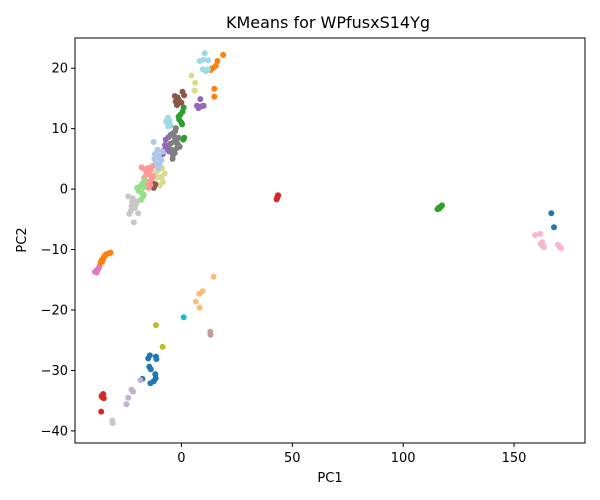  What do you see at coordinates (64, 190) in the screenshot?
I see `y-tick-label: 0` at bounding box center [64, 190].